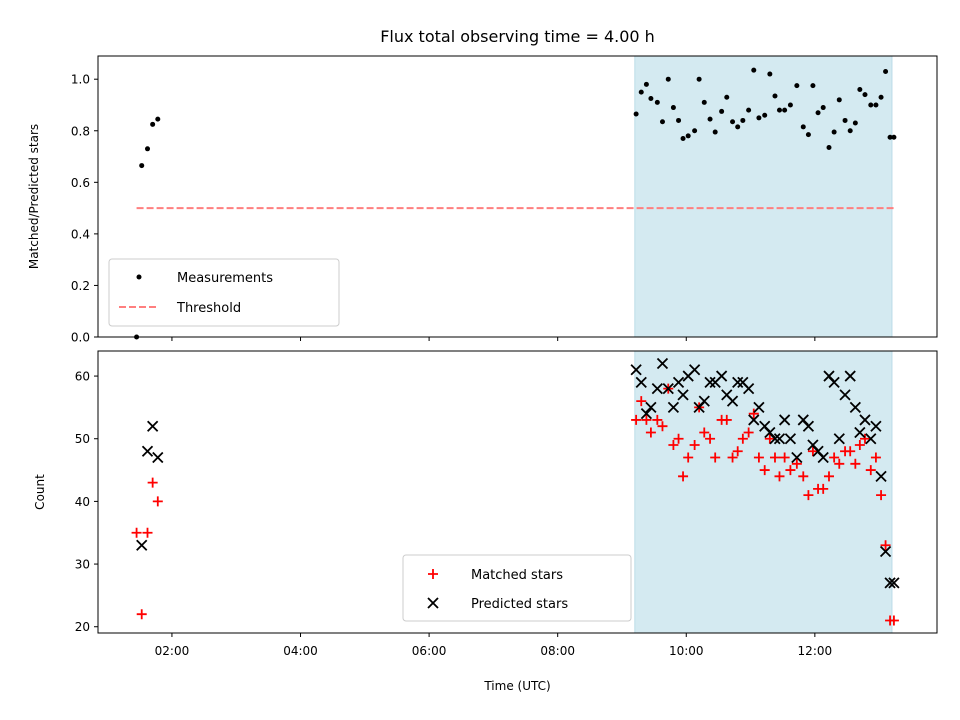 The height and width of the screenshot is (720, 960). I want to click on legend-matched-label: Matched stars, so click(517, 575).